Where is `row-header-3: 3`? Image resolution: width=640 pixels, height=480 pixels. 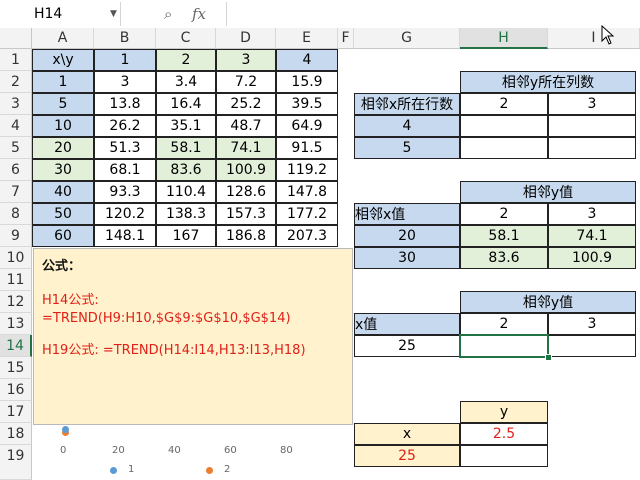
row-header-3: 3 is located at coordinates (16, 104).